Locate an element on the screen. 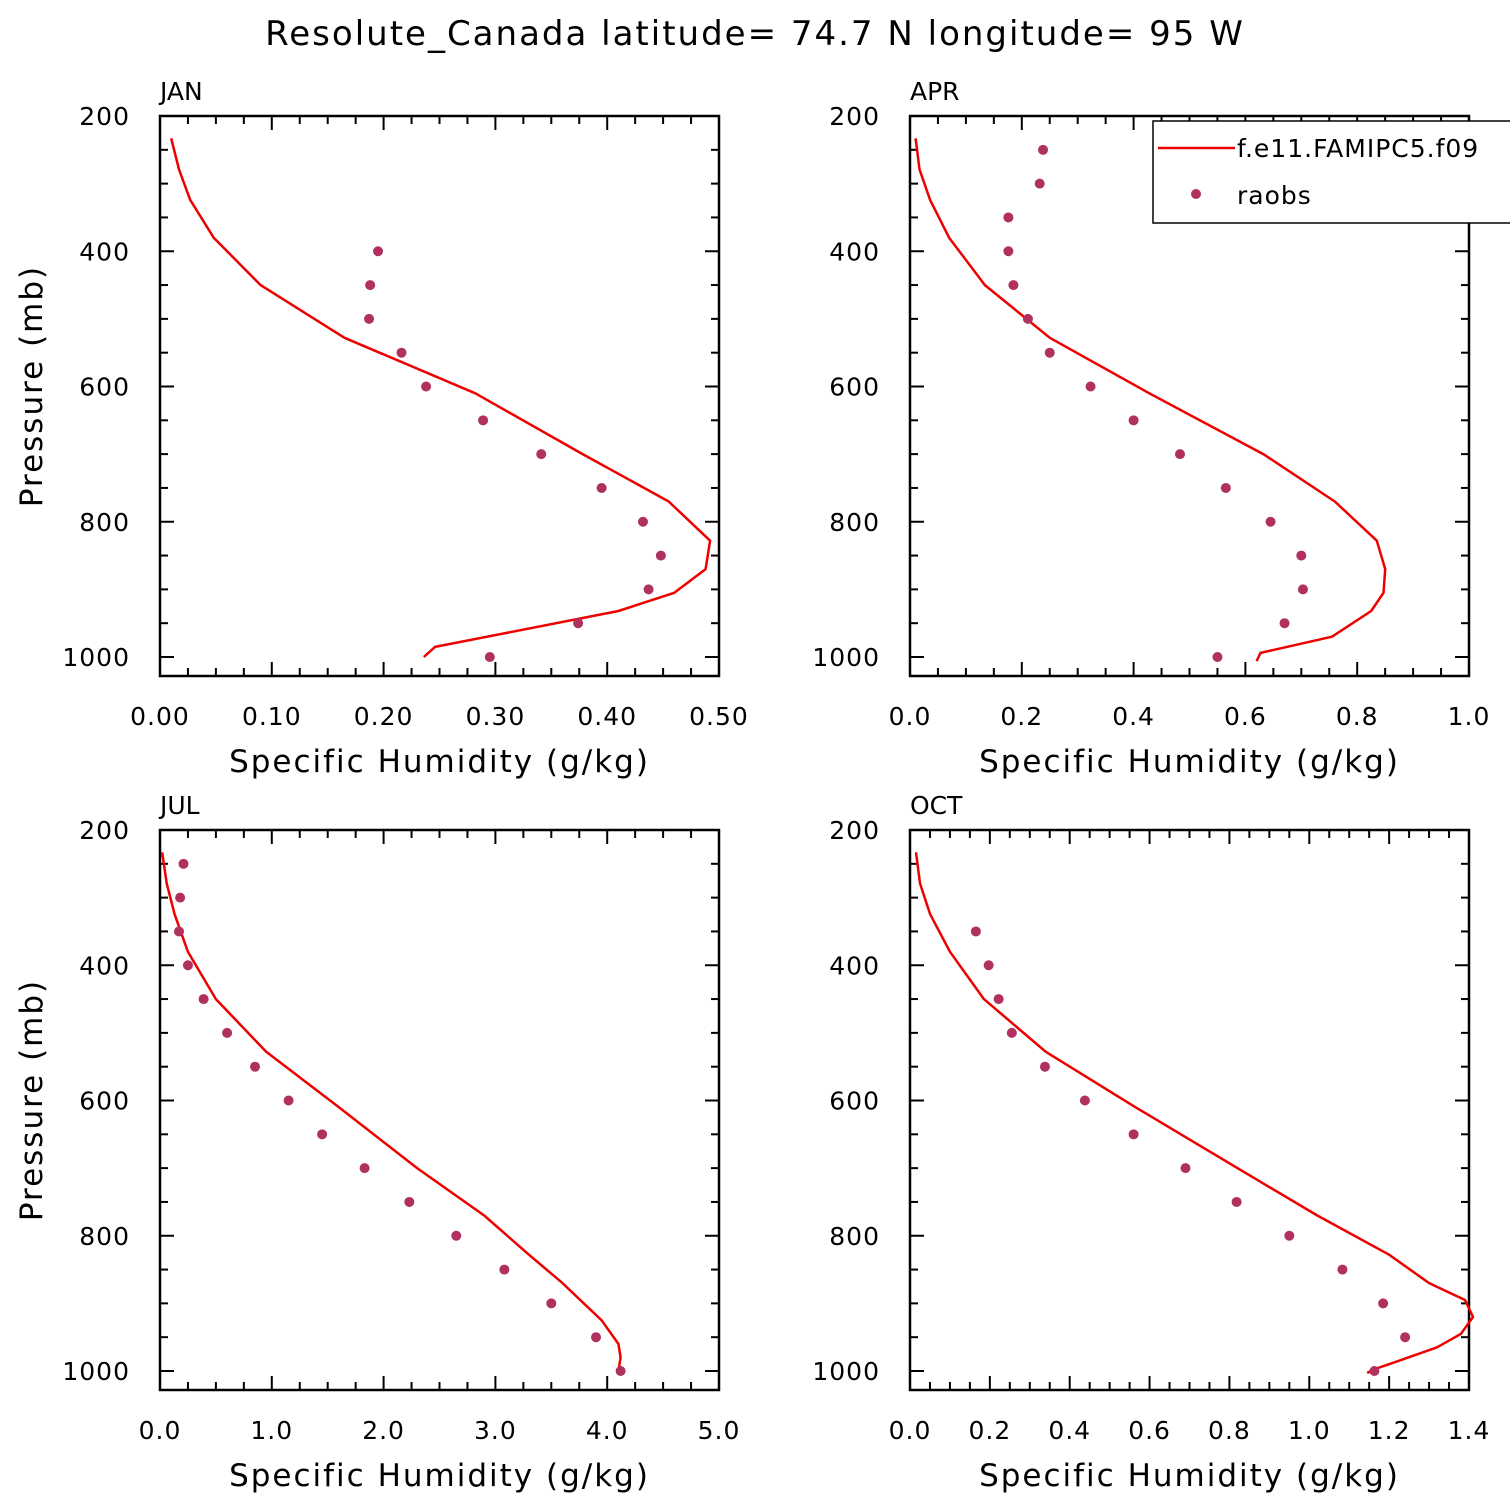  x-tick-label: 0.10 is located at coordinates (272, 716).